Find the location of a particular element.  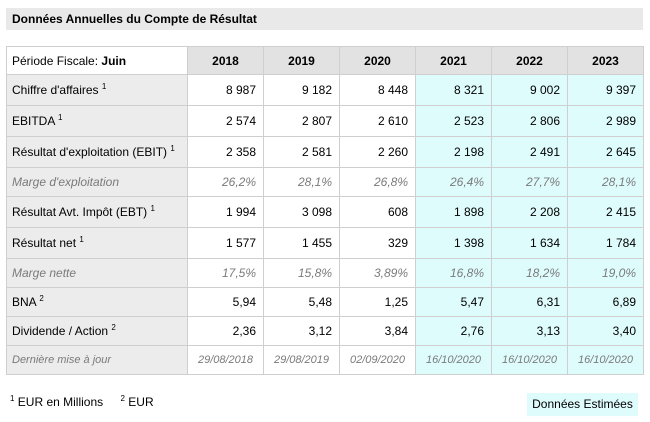

value-cell: 2 208 is located at coordinates (529, 212).